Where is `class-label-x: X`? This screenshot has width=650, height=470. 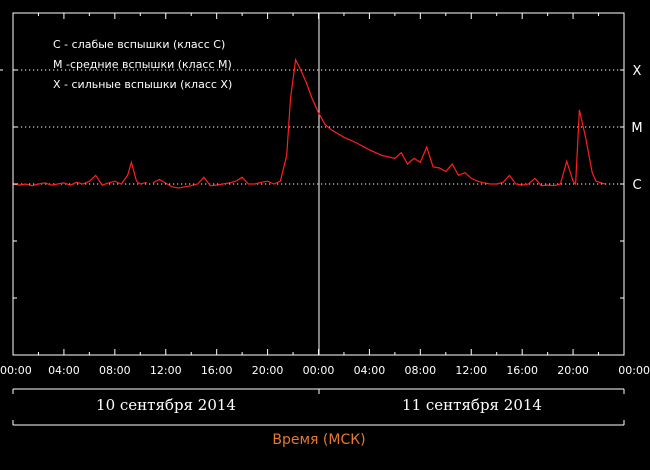
class-label-x: X is located at coordinates (637, 71).